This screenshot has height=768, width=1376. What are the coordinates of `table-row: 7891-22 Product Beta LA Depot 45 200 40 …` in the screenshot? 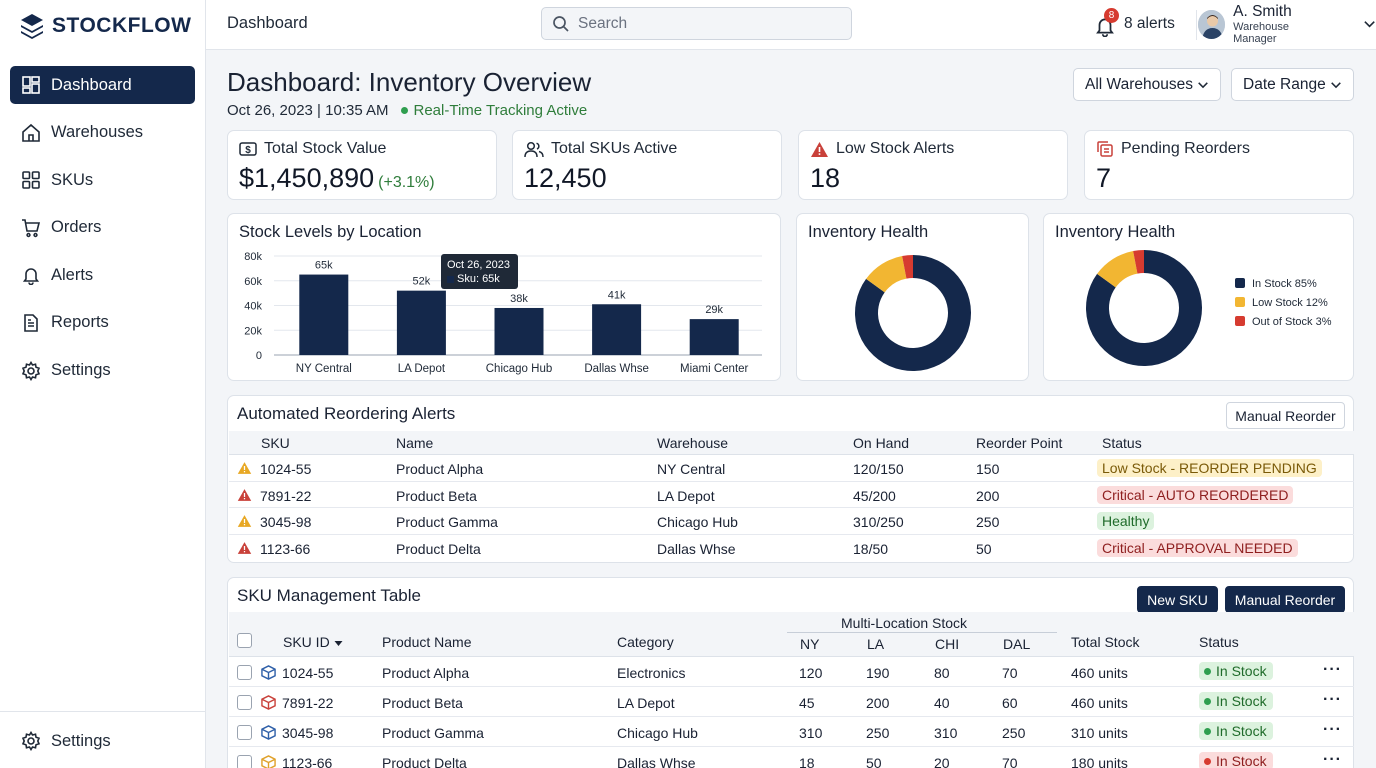 It's located at (791, 702).